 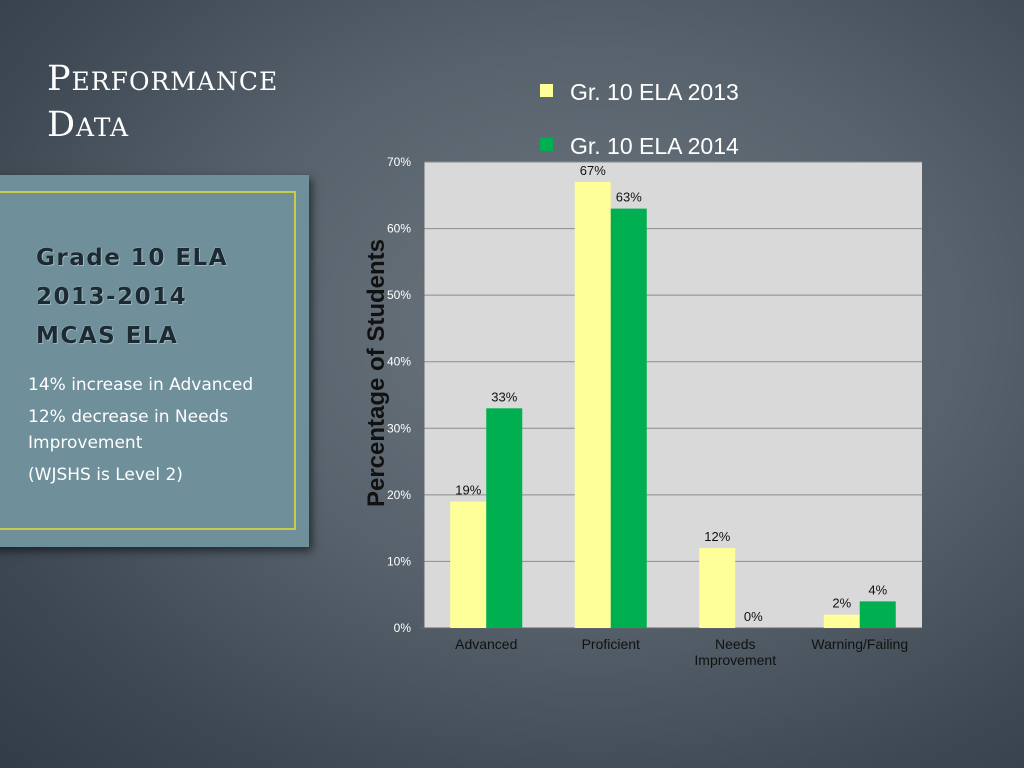 What do you see at coordinates (148, 360) in the screenshot?
I see `info-card-frame` at bounding box center [148, 360].